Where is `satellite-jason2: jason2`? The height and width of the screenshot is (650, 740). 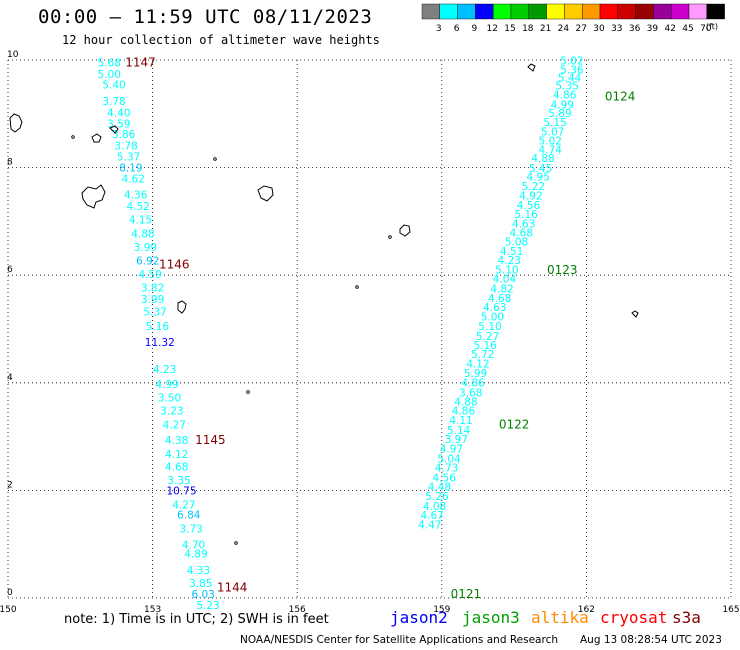 satellite-jason2: jason2 is located at coordinates (419, 617).